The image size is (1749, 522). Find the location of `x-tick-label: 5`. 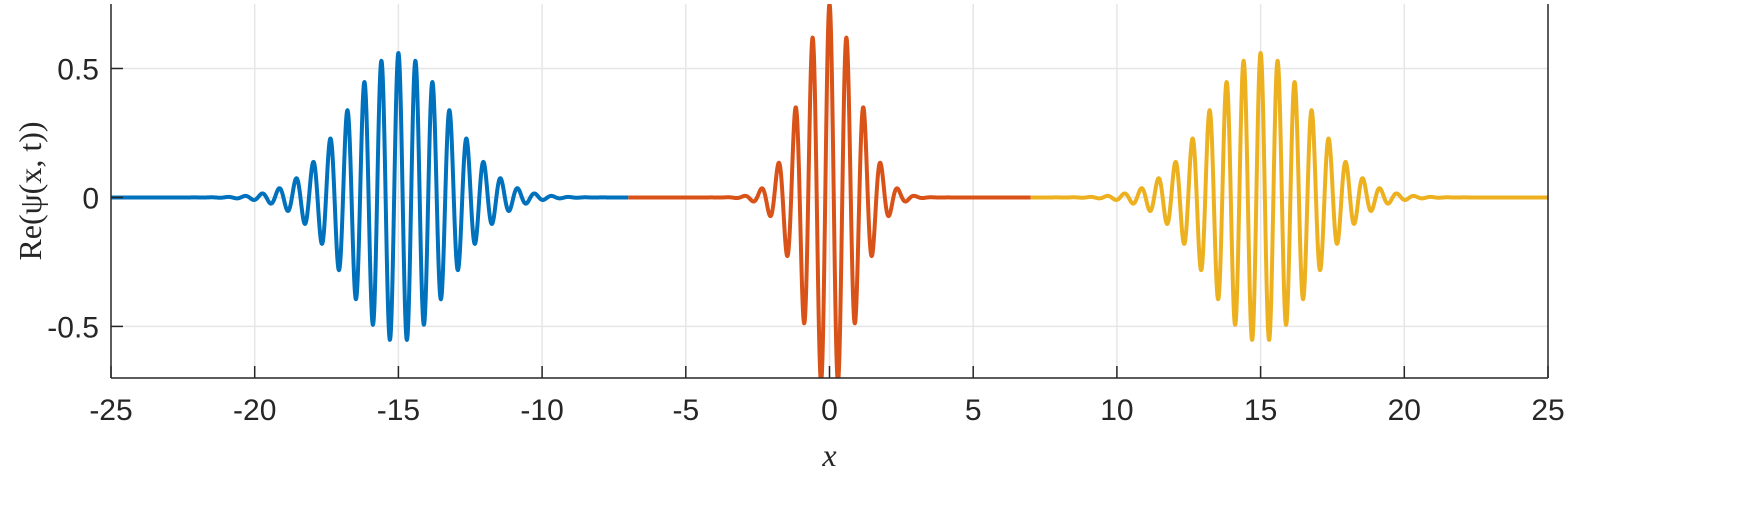

x-tick-label: 5 is located at coordinates (973, 410).